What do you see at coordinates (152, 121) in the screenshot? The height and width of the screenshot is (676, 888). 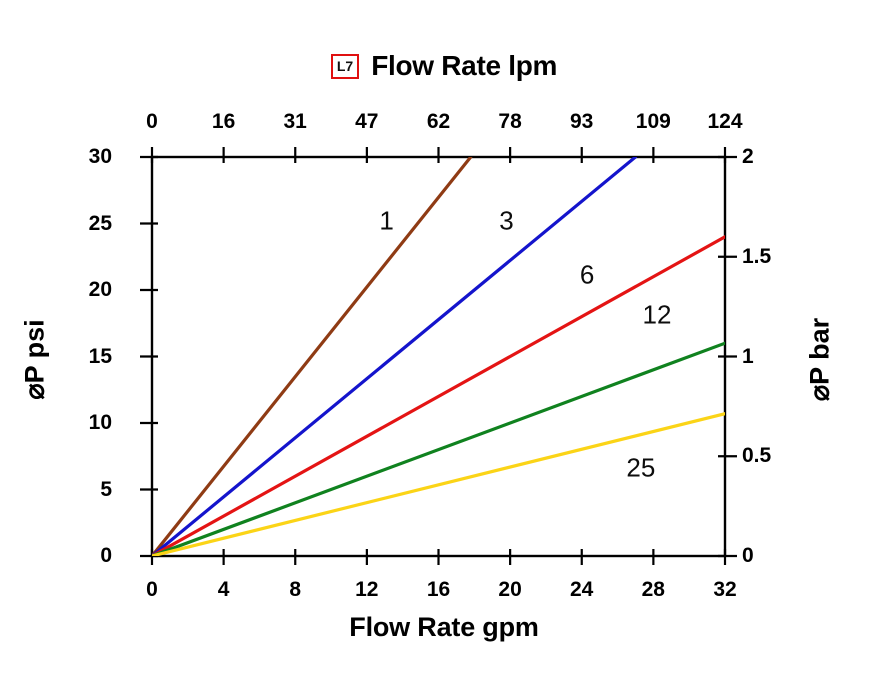 I see `top-ticklabel: 0` at bounding box center [152, 121].